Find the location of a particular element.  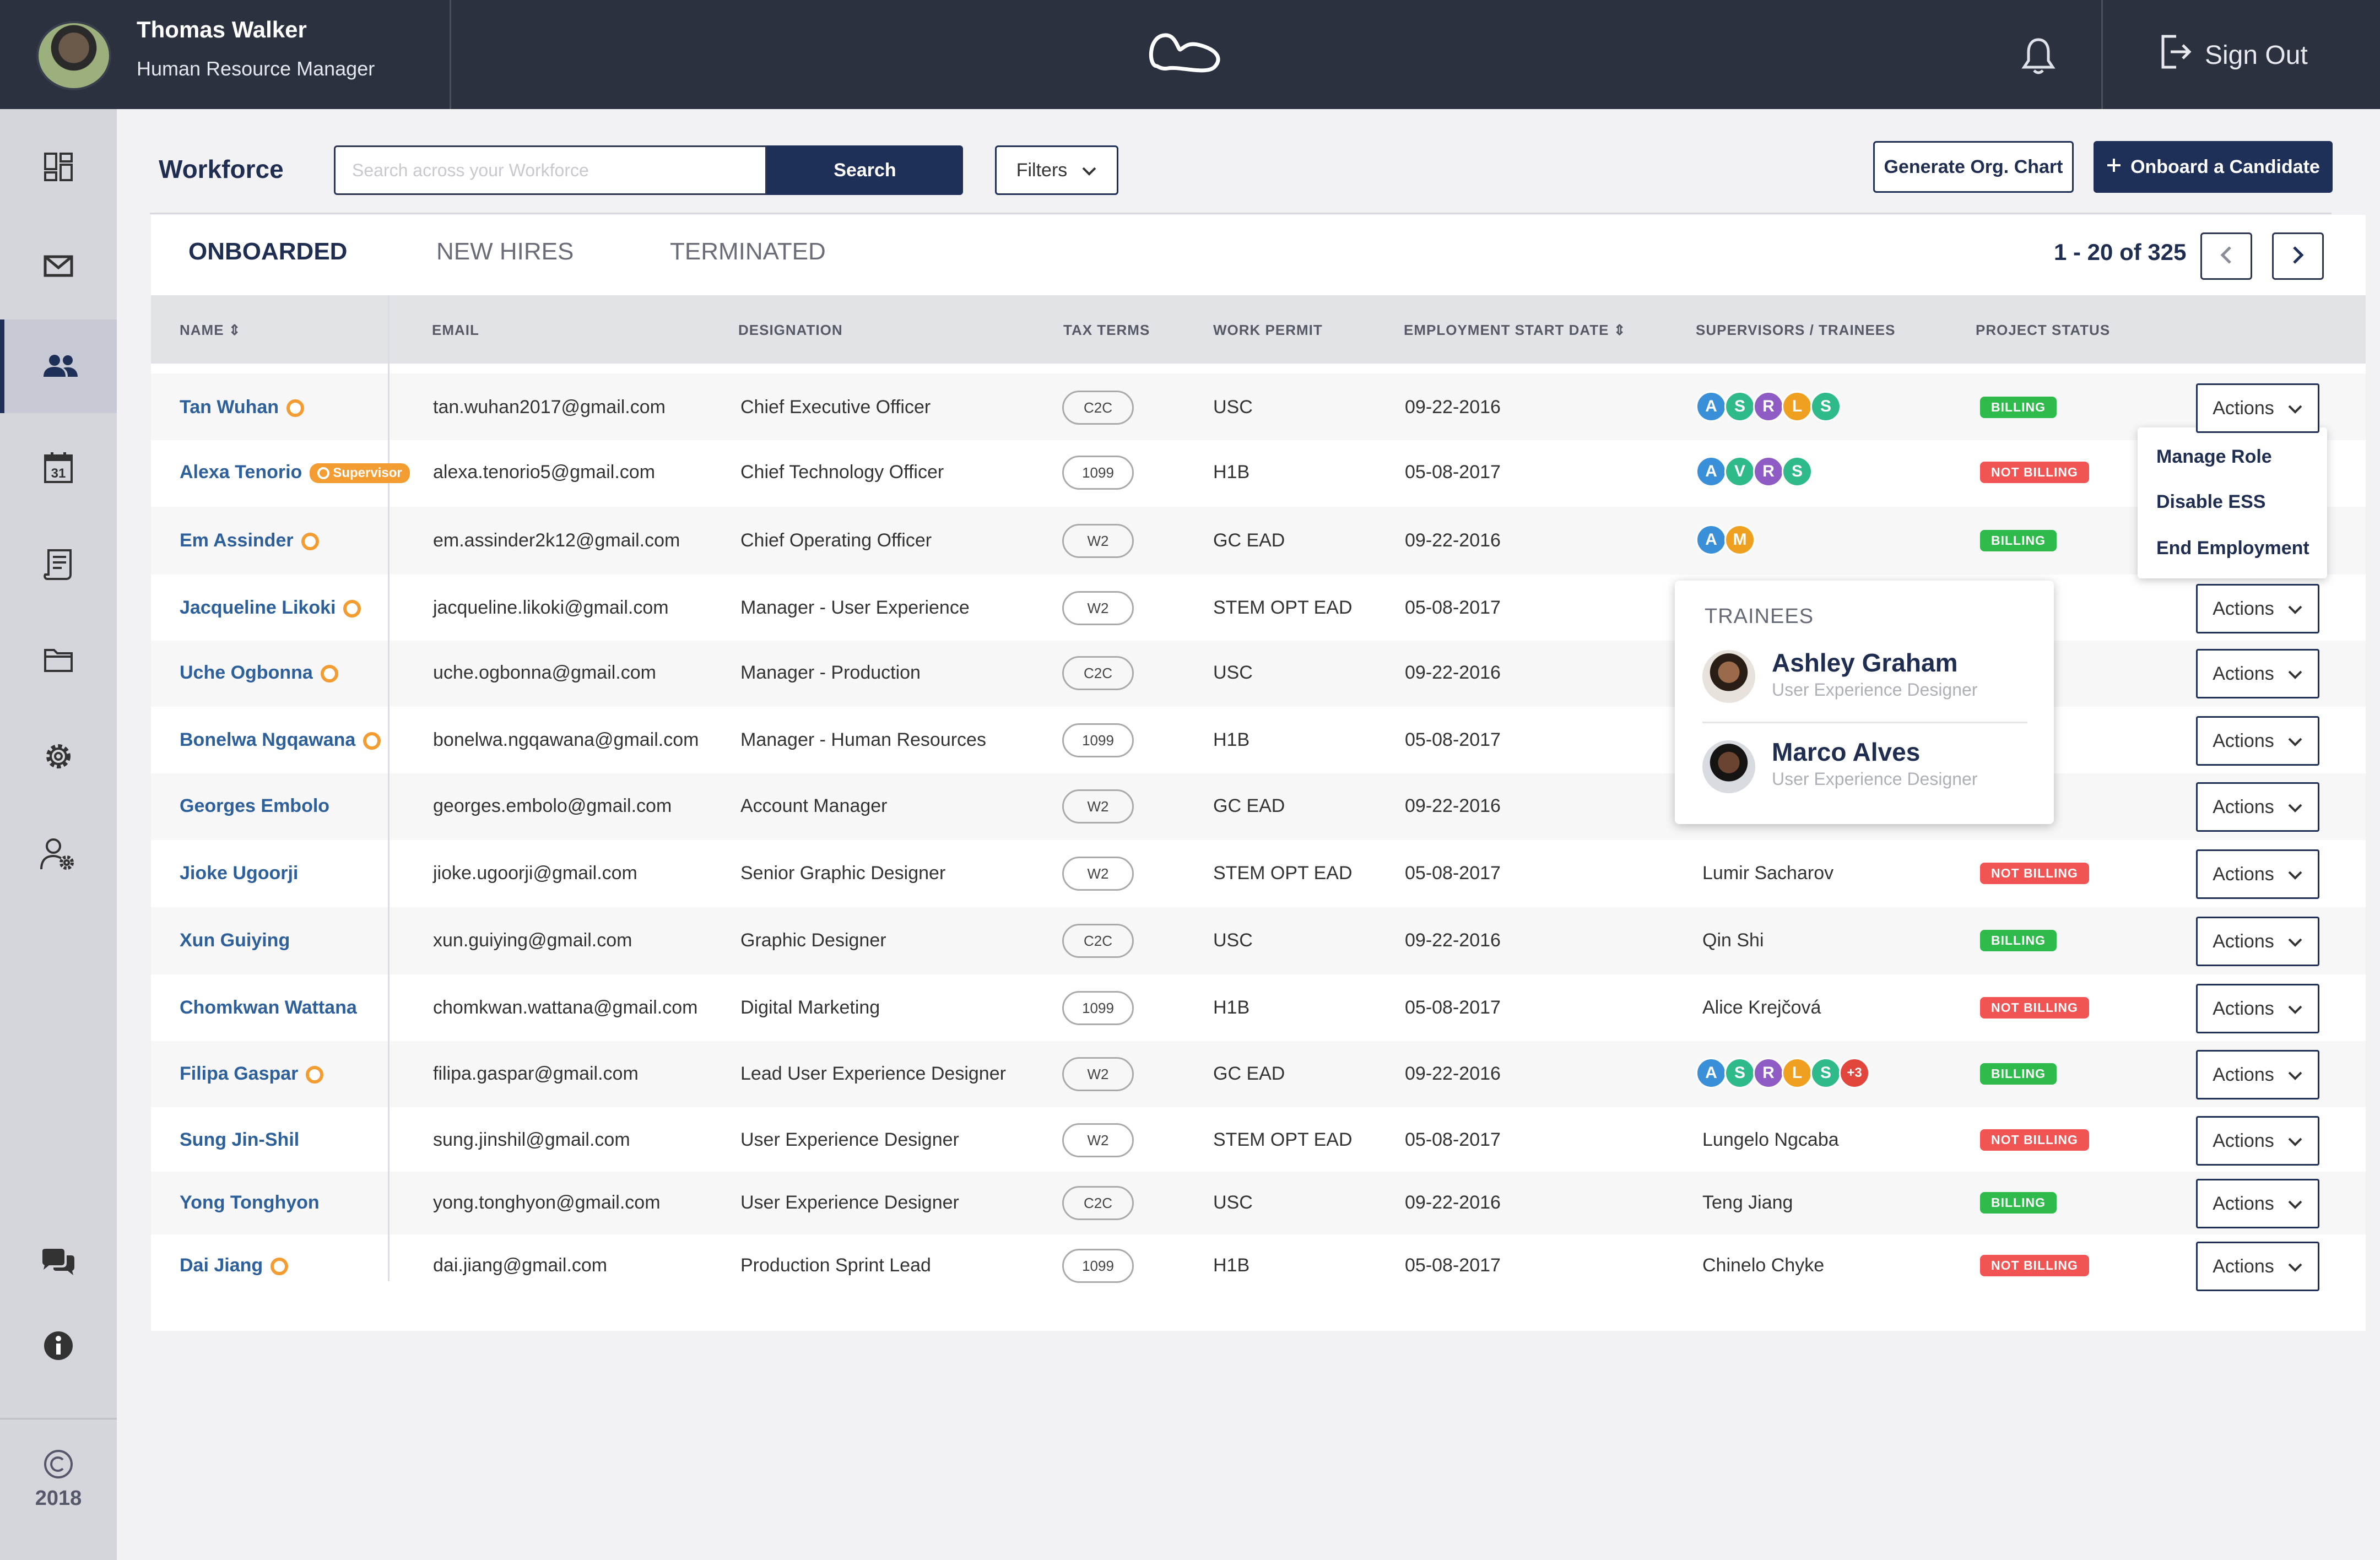

employee-name-link: Dai Jiang is located at coordinates (234, 1265).